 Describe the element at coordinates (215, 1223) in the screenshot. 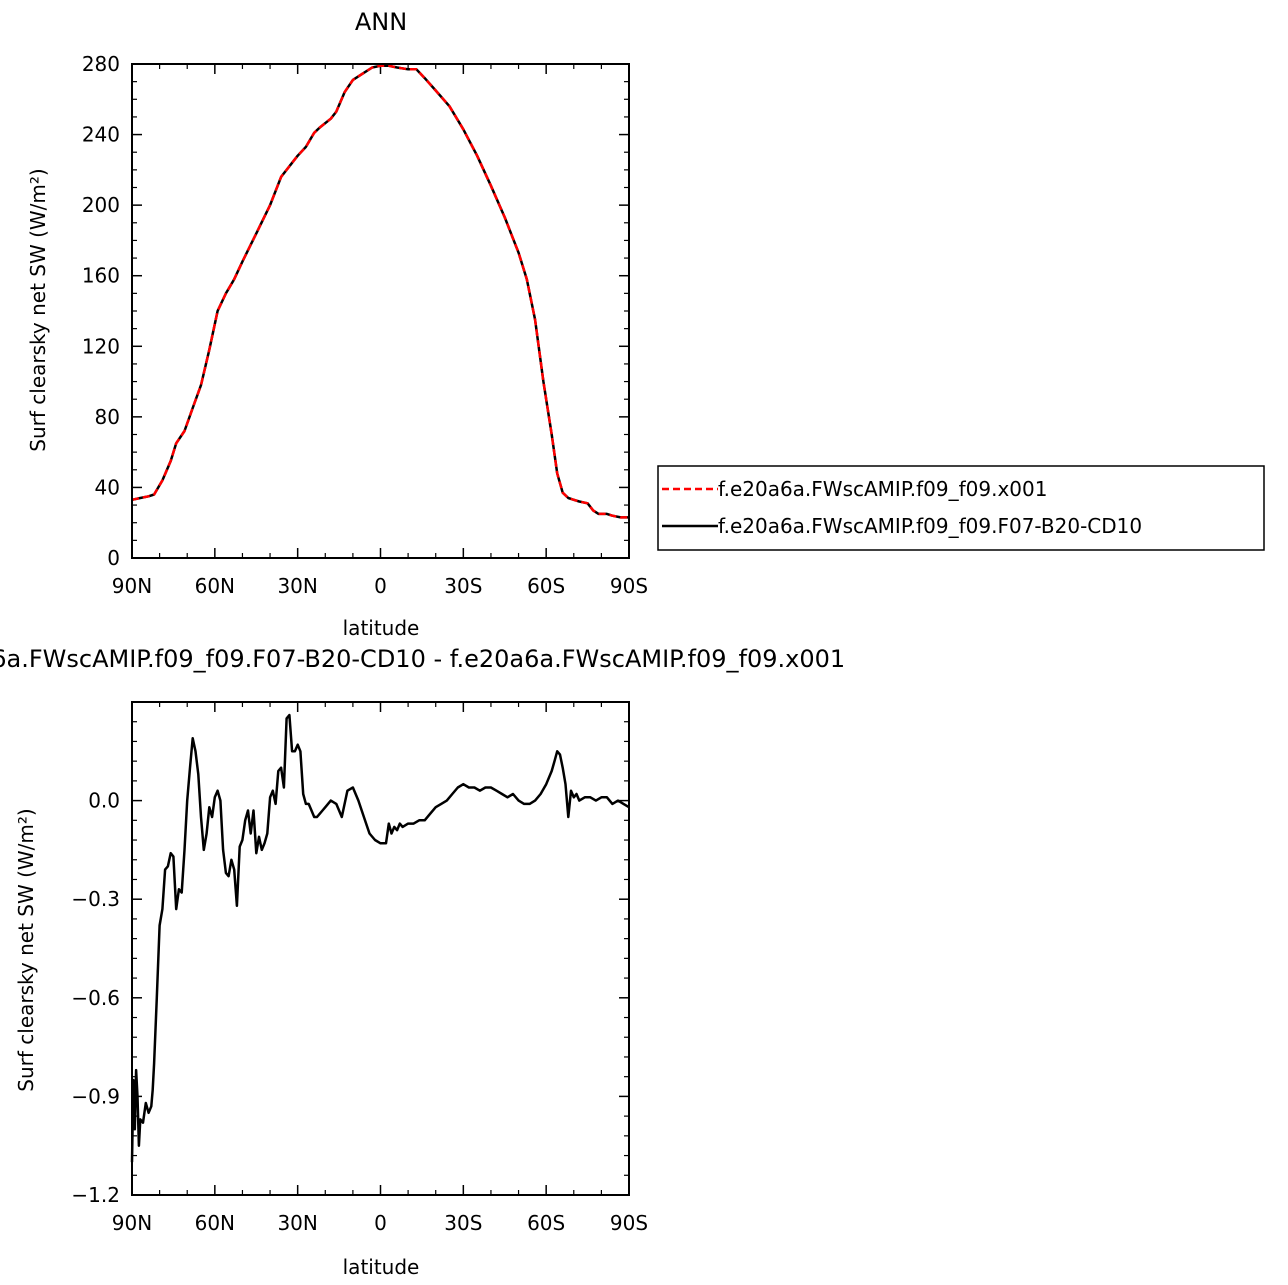

I see `bottom-x-tick-label: 60N` at that location.